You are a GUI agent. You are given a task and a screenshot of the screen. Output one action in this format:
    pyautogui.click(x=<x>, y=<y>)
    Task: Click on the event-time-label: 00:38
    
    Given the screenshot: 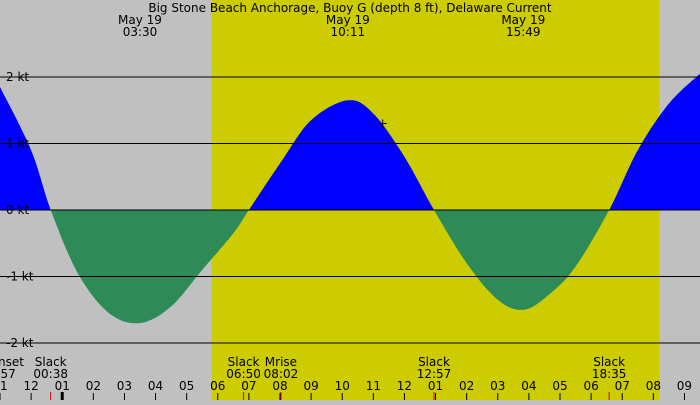 What is the action you would take?
    pyautogui.click(x=50, y=374)
    